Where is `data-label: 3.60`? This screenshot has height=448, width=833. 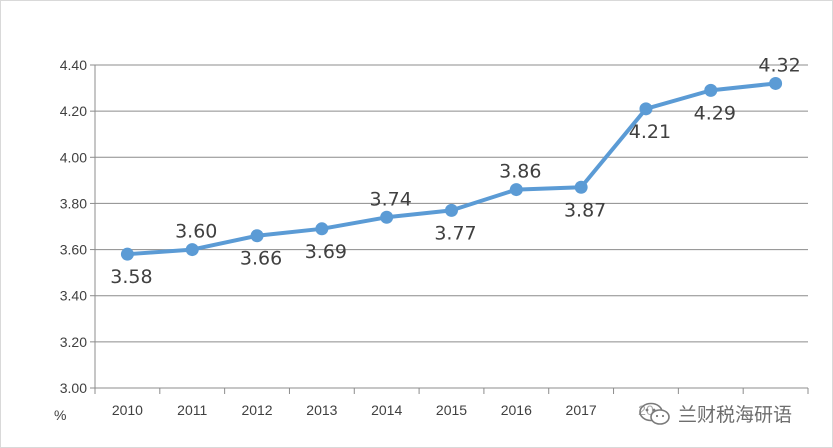 data-label: 3.60 is located at coordinates (196, 232).